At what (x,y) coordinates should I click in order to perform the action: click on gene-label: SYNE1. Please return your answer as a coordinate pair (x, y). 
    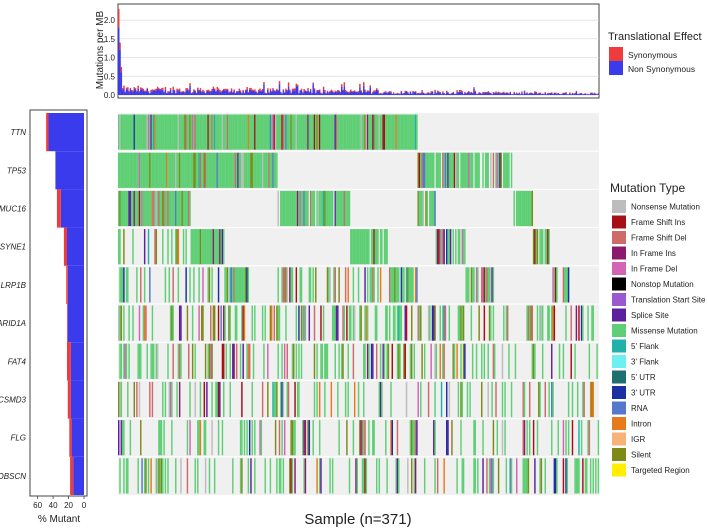
    Looking at the image, I should click on (13, 247).